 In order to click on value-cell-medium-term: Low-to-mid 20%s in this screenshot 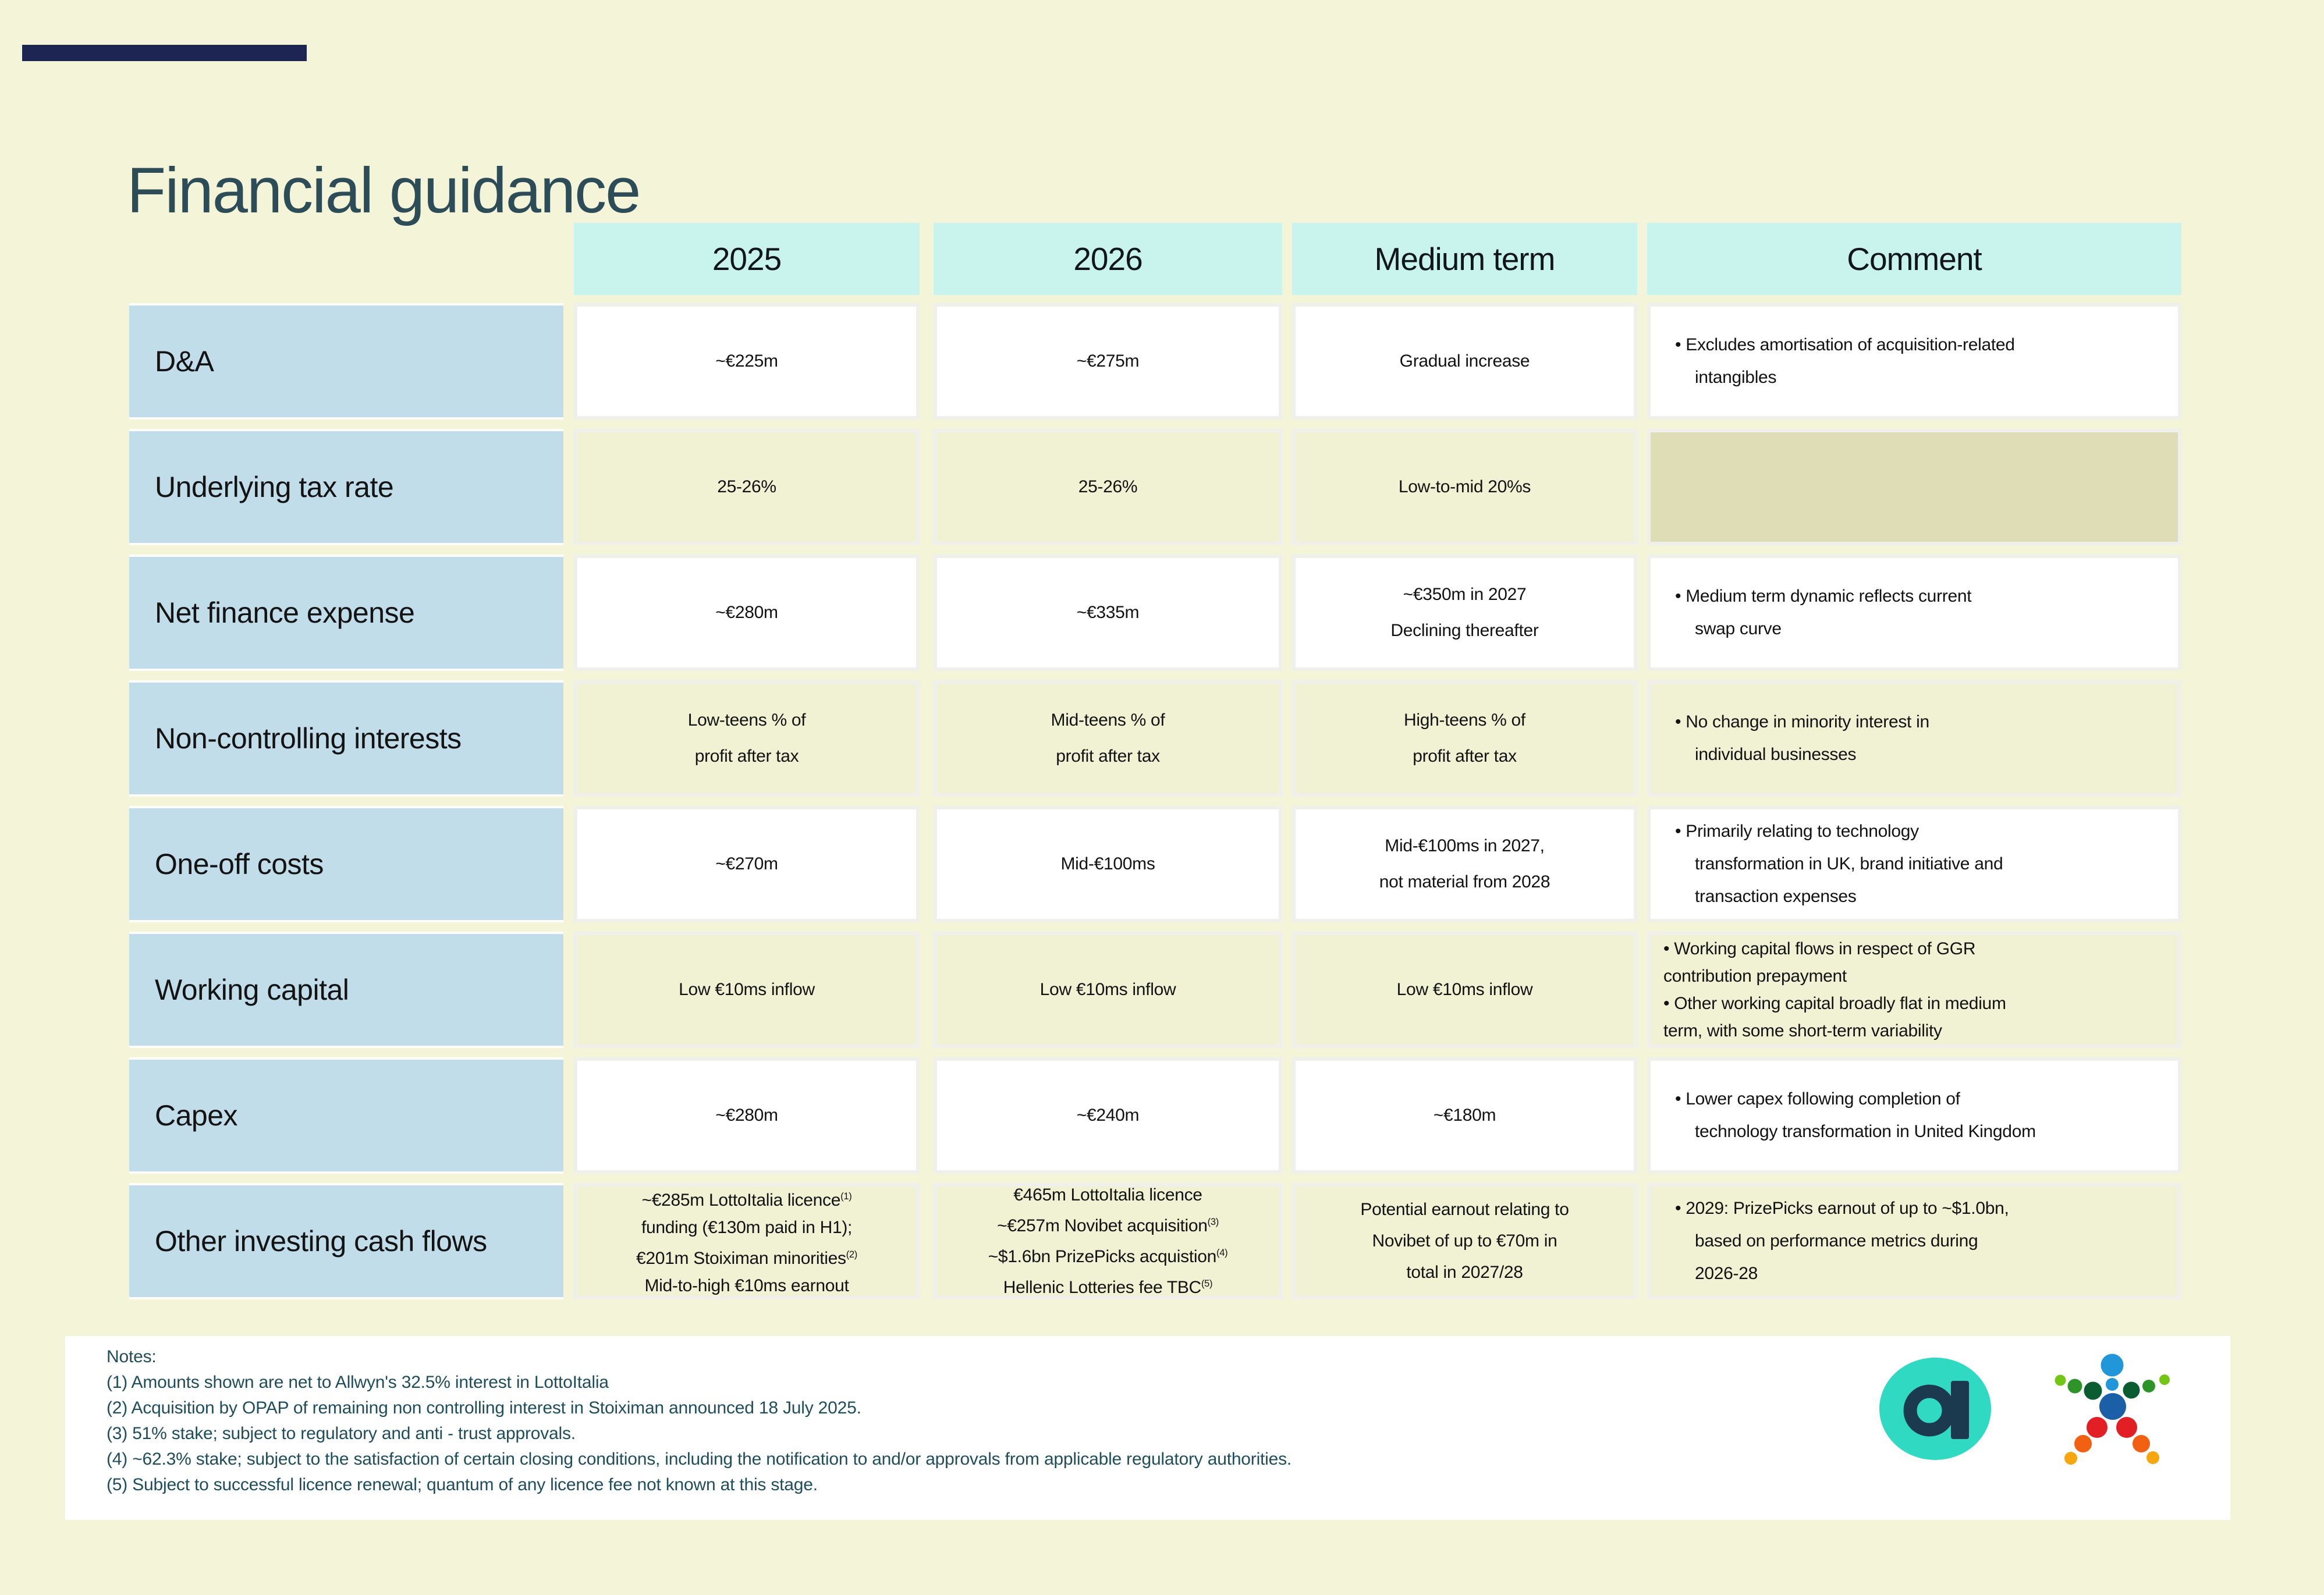, I will do `click(1464, 487)`.